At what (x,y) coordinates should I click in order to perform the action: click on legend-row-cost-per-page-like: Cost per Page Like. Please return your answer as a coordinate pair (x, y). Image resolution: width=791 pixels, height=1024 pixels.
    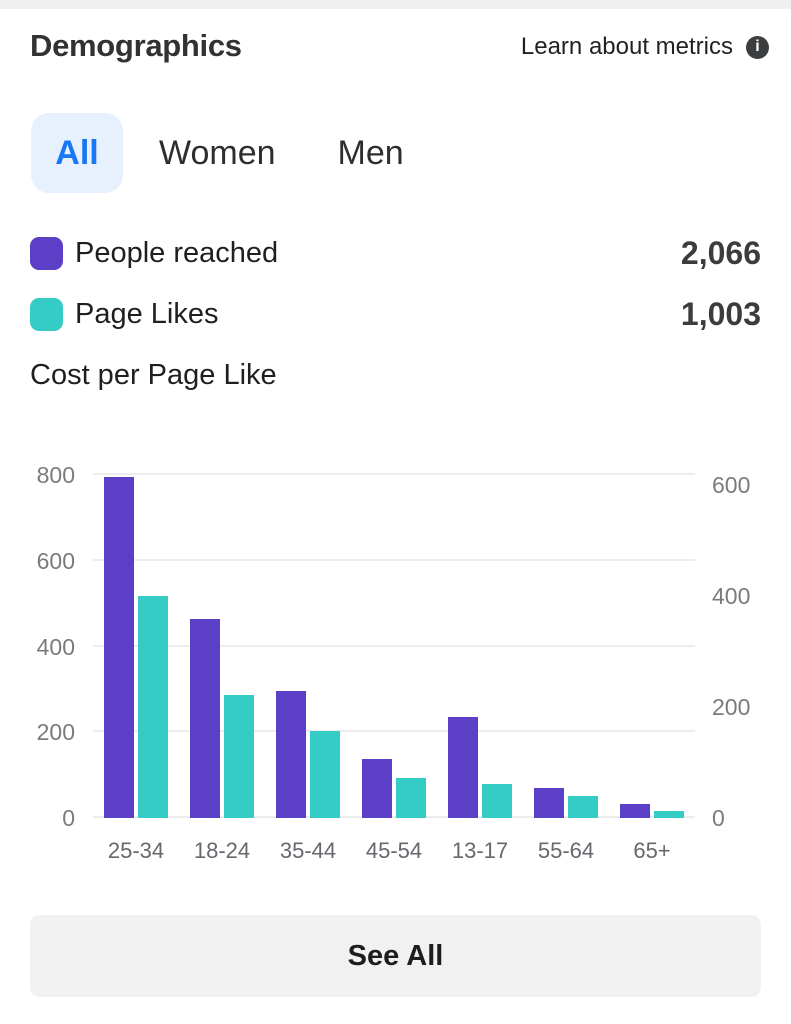
    Looking at the image, I should click on (395, 375).